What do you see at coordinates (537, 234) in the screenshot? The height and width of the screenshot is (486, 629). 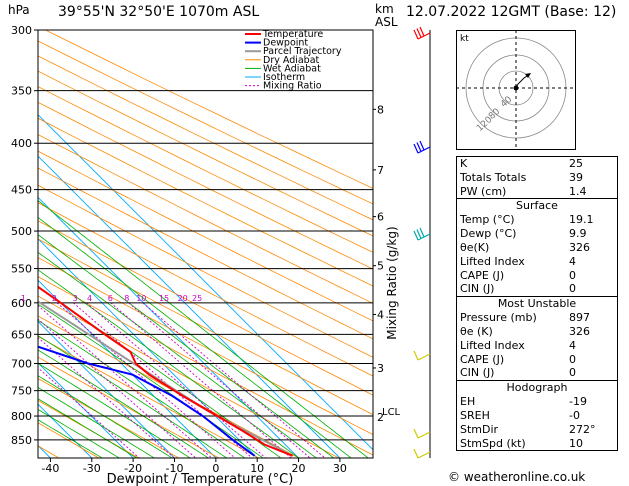 I see `surface-row: Dewp (°C) 9.9` at bounding box center [537, 234].